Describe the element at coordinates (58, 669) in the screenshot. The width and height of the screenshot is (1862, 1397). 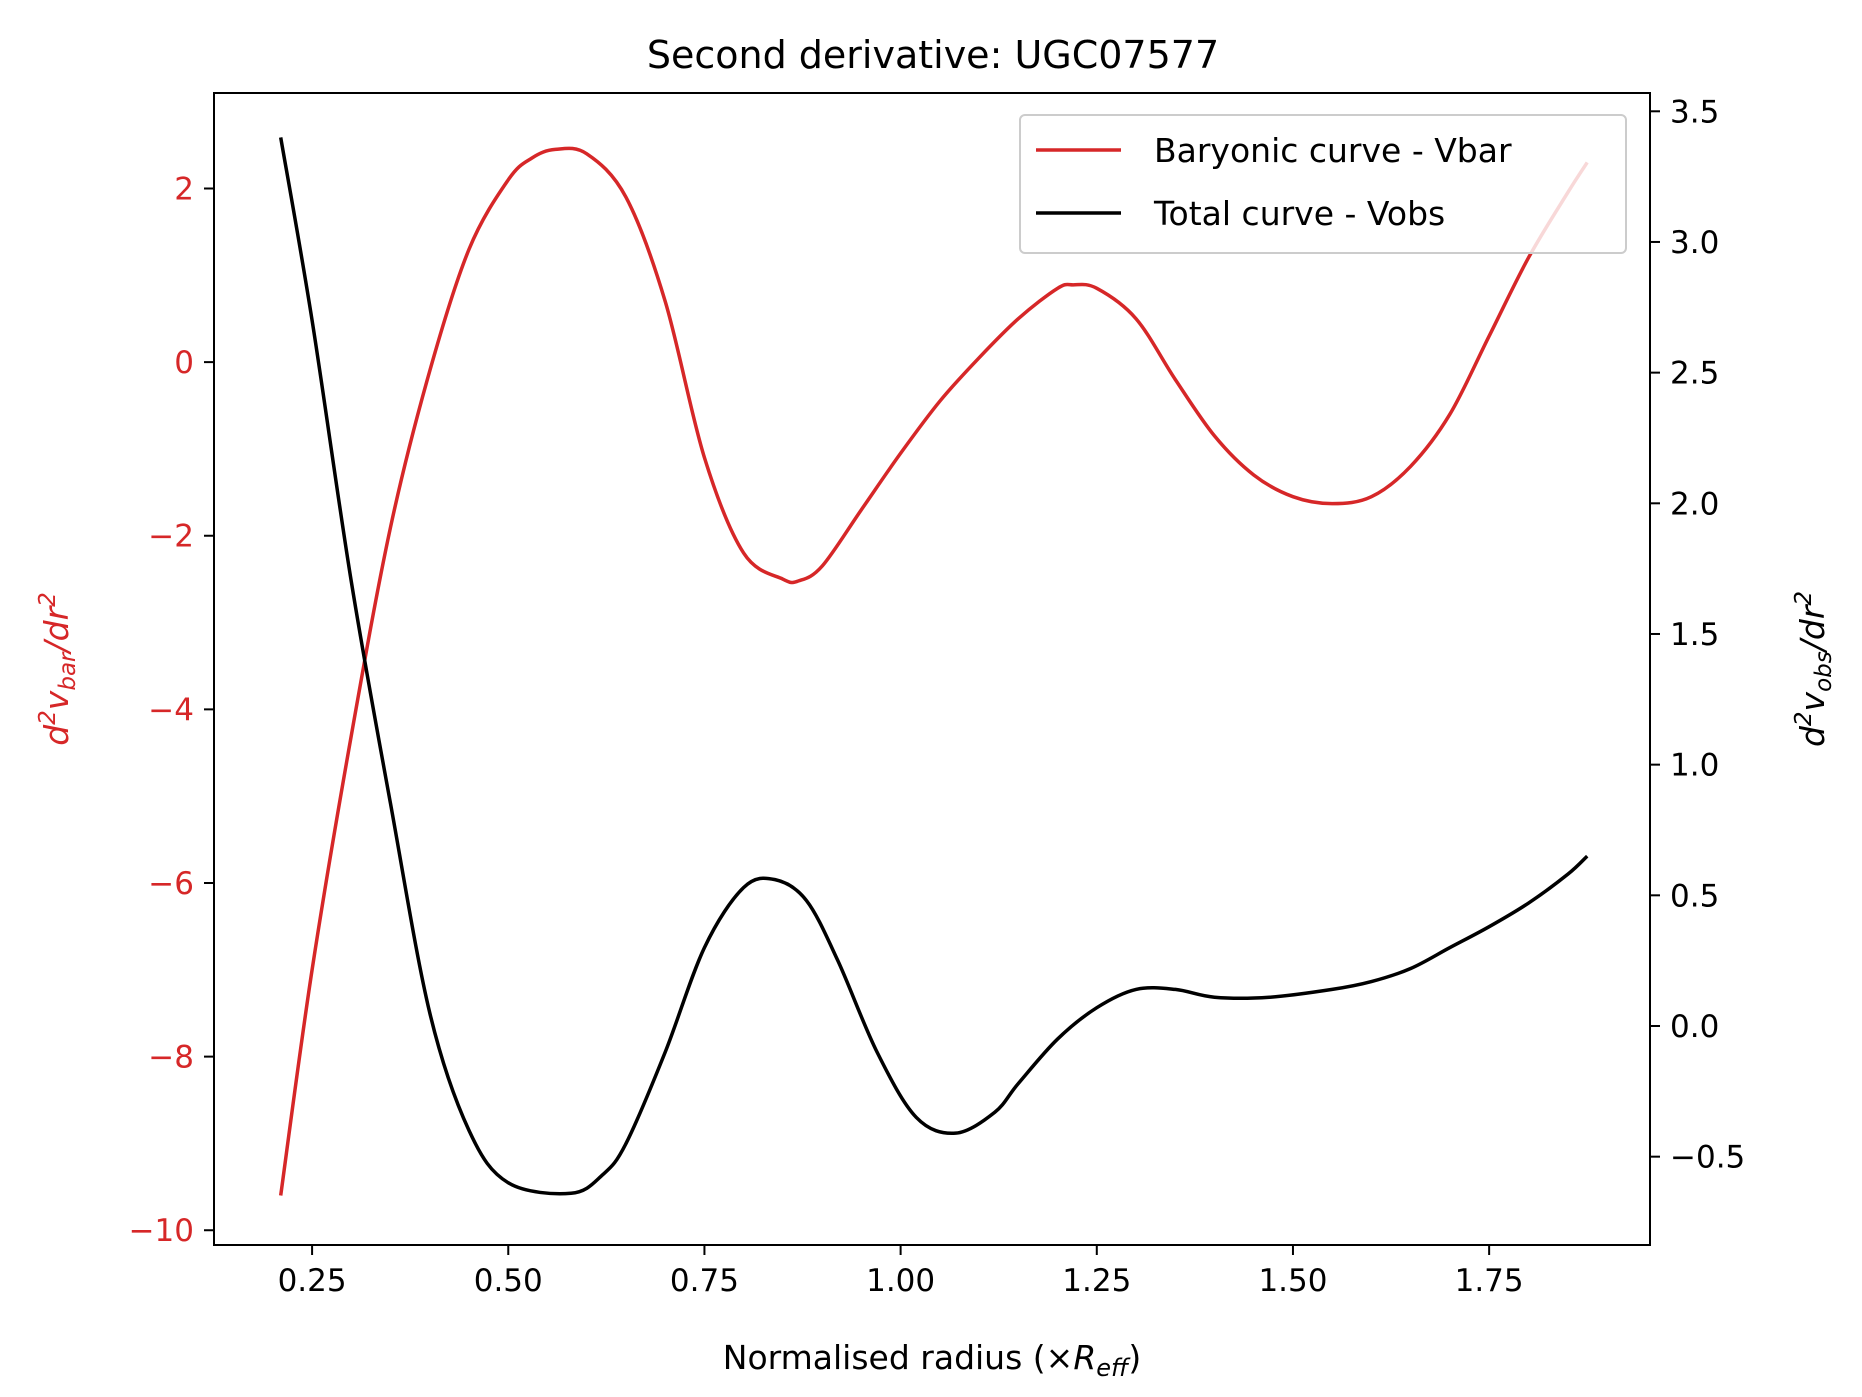
I see `y-axis-left-label: d2vbar/dr2` at that location.